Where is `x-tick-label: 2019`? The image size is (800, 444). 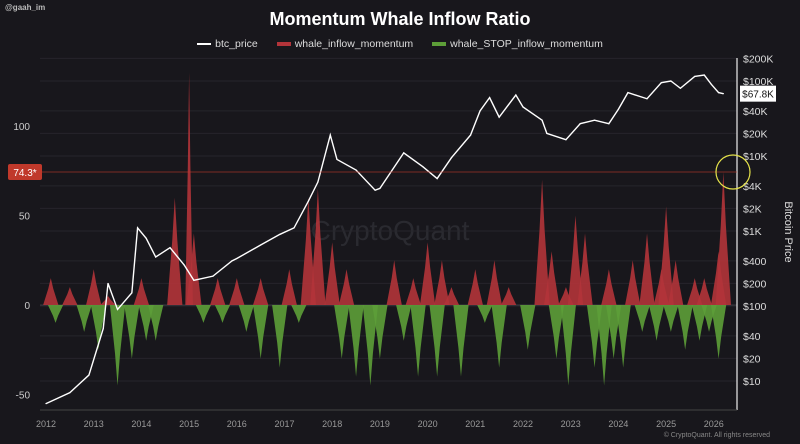
x-tick-label: 2019 is located at coordinates (380, 424).